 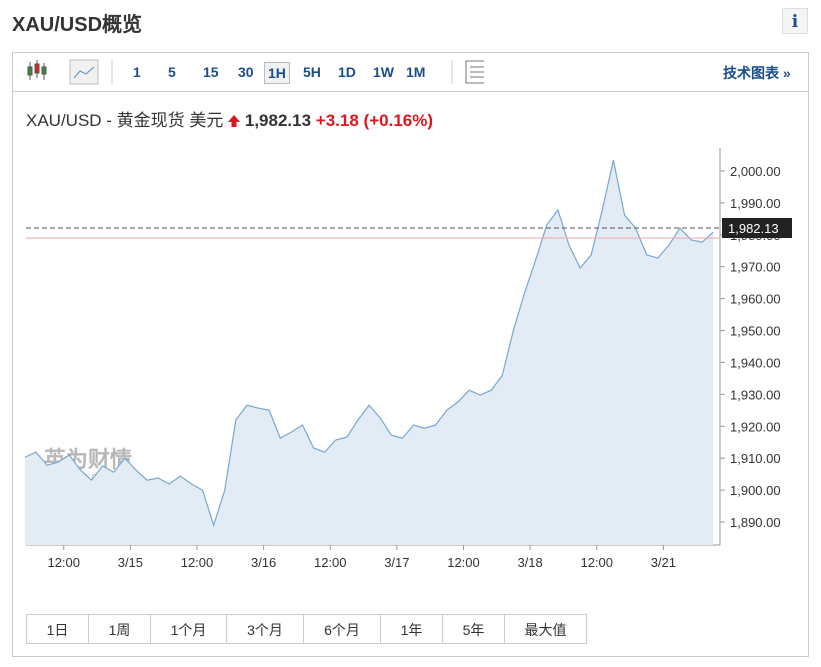 I want to click on y-tick-label: 1,930.00, so click(x=755, y=394).